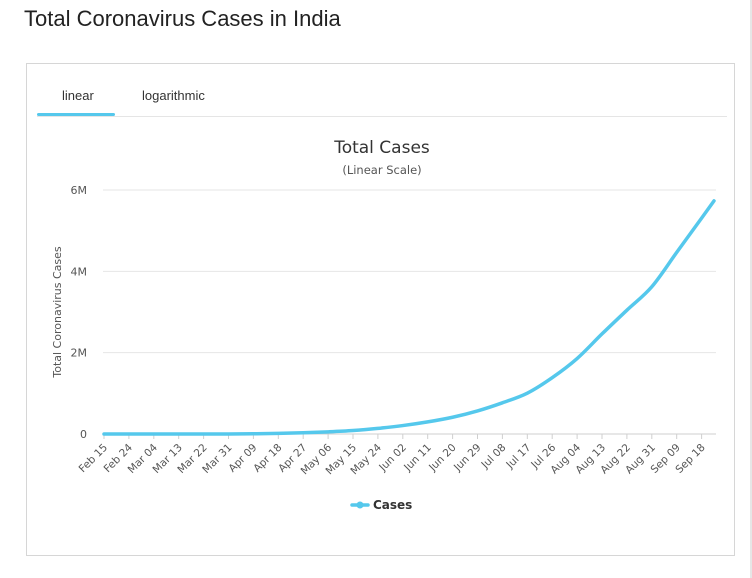 The height and width of the screenshot is (578, 752). What do you see at coordinates (518, 457) in the screenshot?
I see `x-tick-label: Jul 17` at bounding box center [518, 457].